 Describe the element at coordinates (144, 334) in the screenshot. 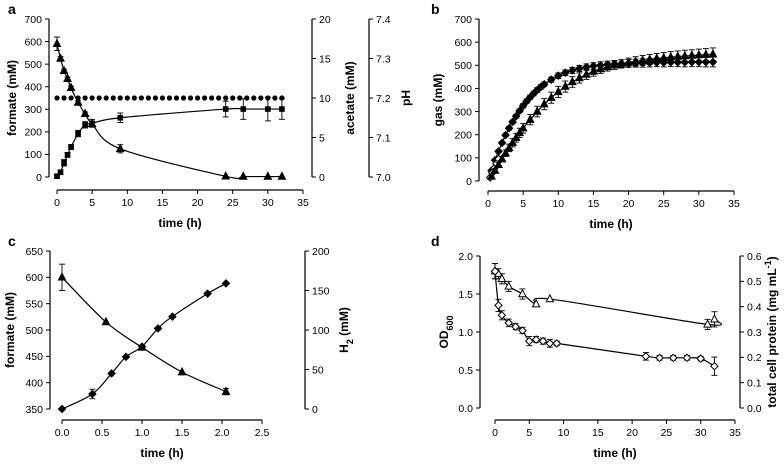

I see `fit-line` at that location.